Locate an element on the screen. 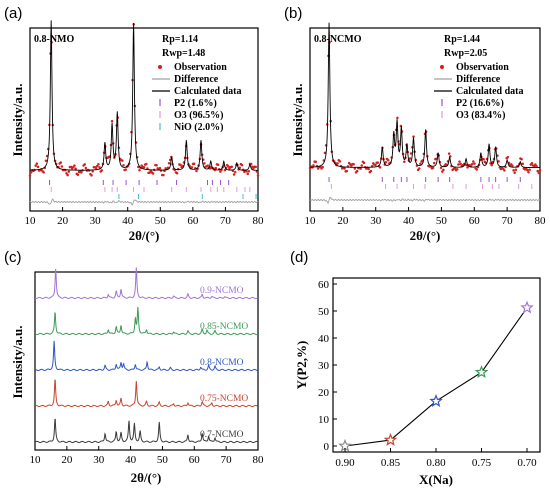  legend-label: Calculated data is located at coordinates (208, 91).